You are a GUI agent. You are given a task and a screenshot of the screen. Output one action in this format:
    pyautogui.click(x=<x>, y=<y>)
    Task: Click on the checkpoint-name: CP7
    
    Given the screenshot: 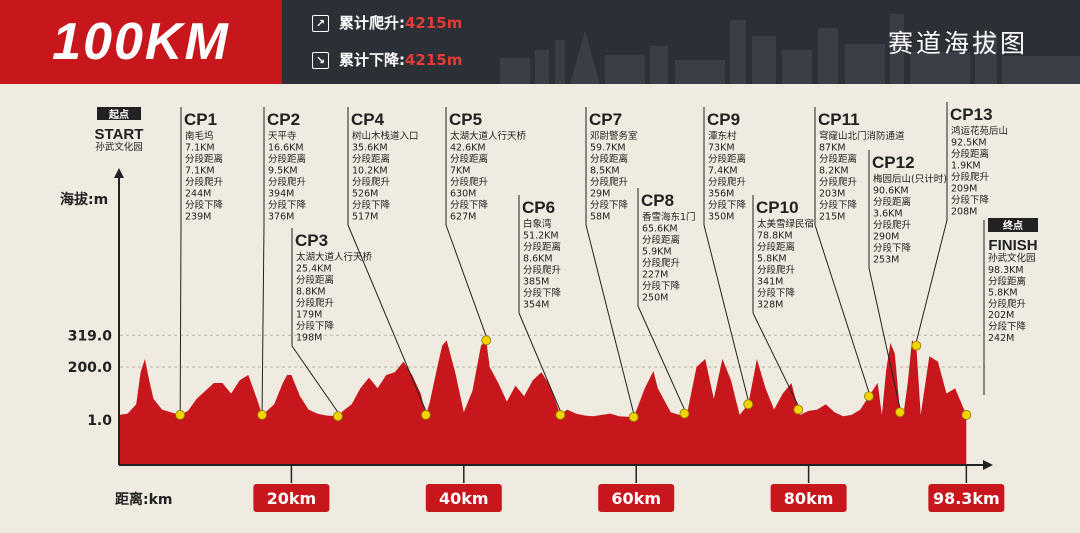 What is the action you would take?
    pyautogui.click(x=605, y=119)
    